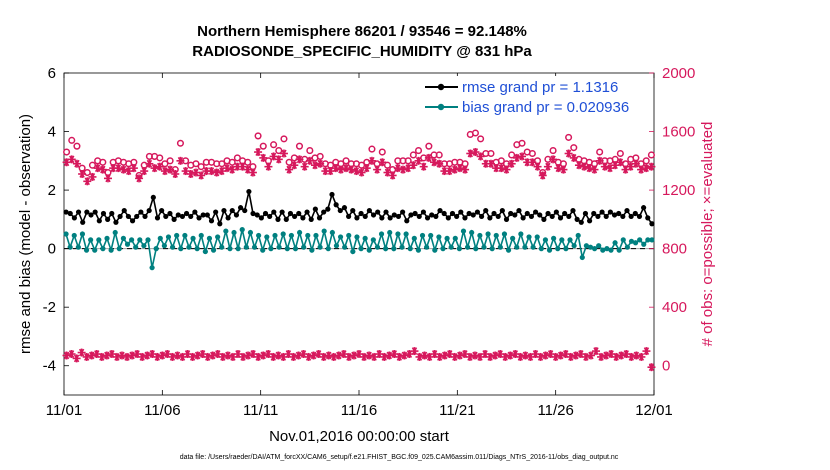 This screenshot has height=470, width=830. I want to click on x-axis-label: Nov.01,2016 00:00:00 start, so click(359, 436).